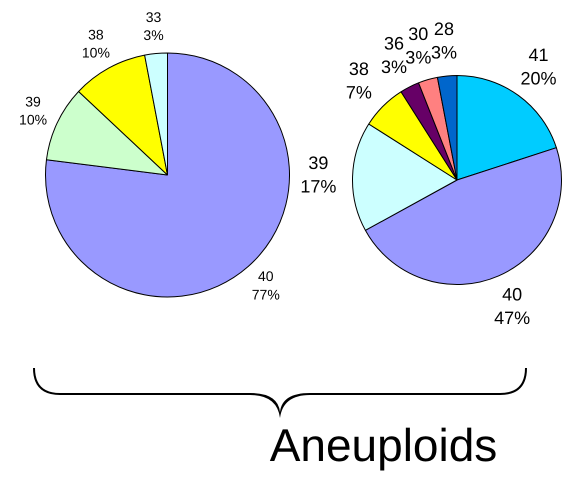  I want to click on text: Aneuploids, so click(383, 445).